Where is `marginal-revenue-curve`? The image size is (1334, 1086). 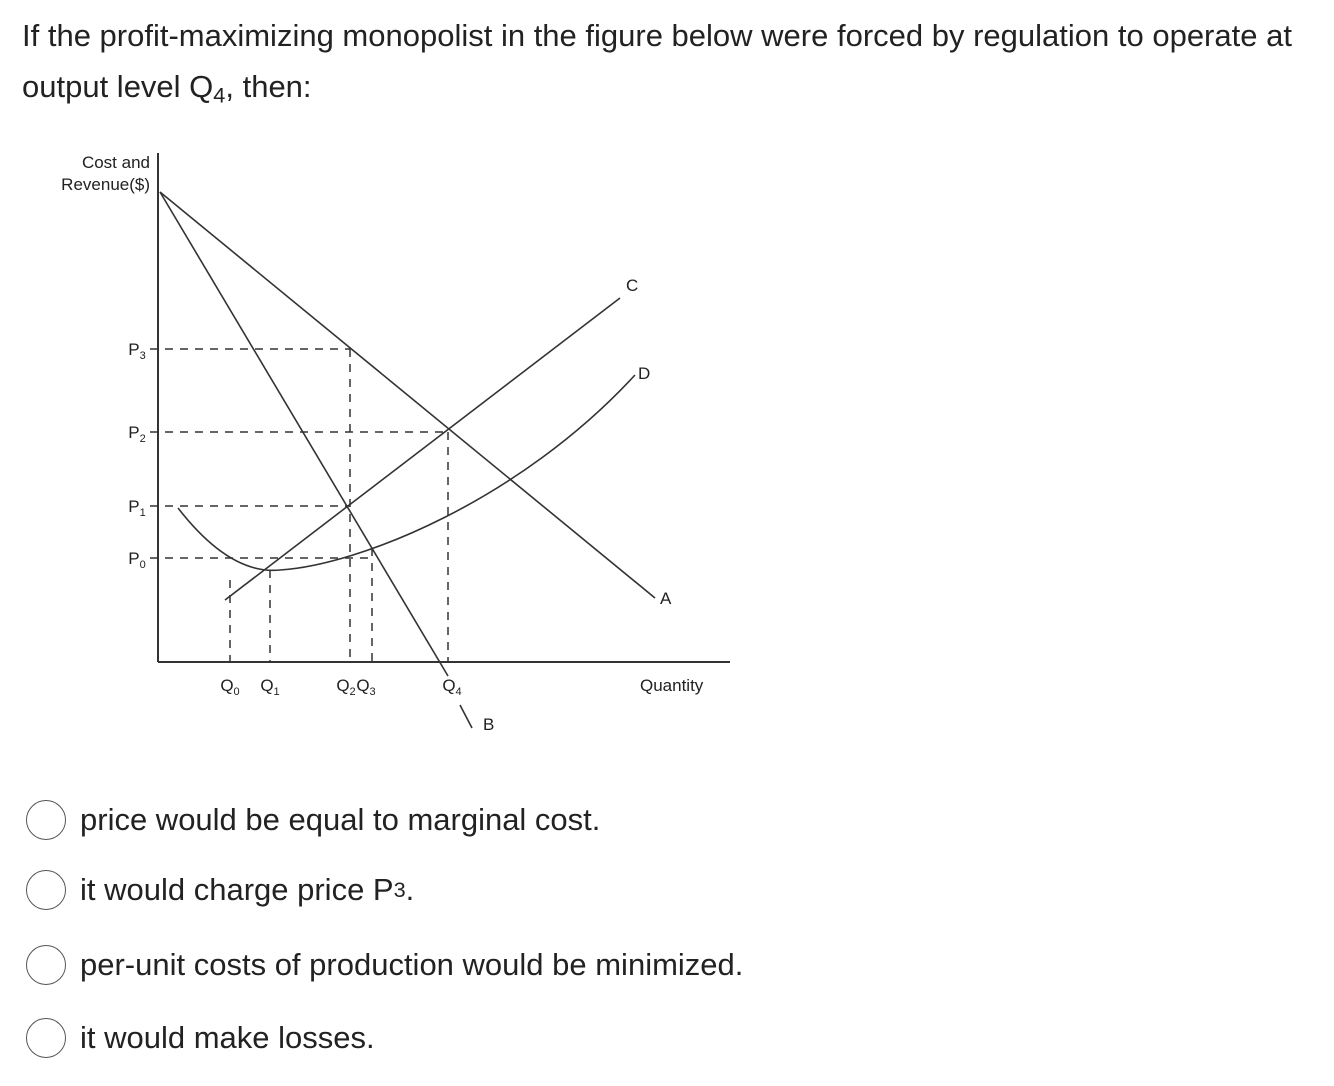
marginal-revenue-curve is located at coordinates (304, 434).